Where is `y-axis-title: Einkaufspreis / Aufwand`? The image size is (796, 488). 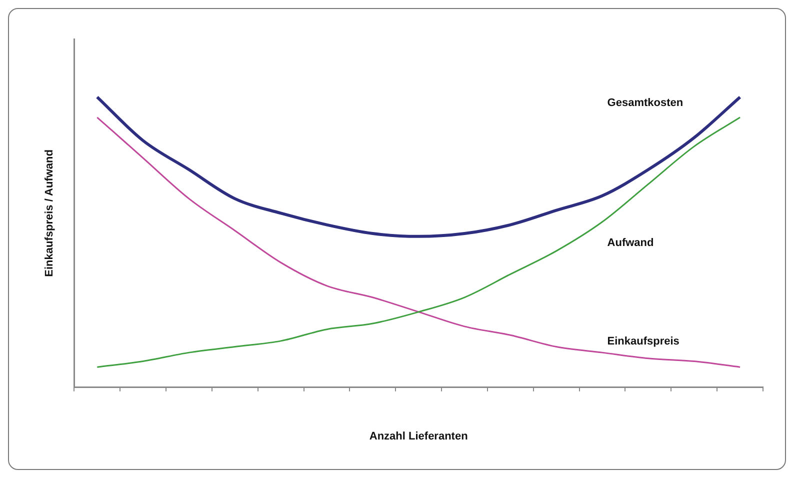
y-axis-title: Einkaufspreis / Aufwand is located at coordinates (50, 213).